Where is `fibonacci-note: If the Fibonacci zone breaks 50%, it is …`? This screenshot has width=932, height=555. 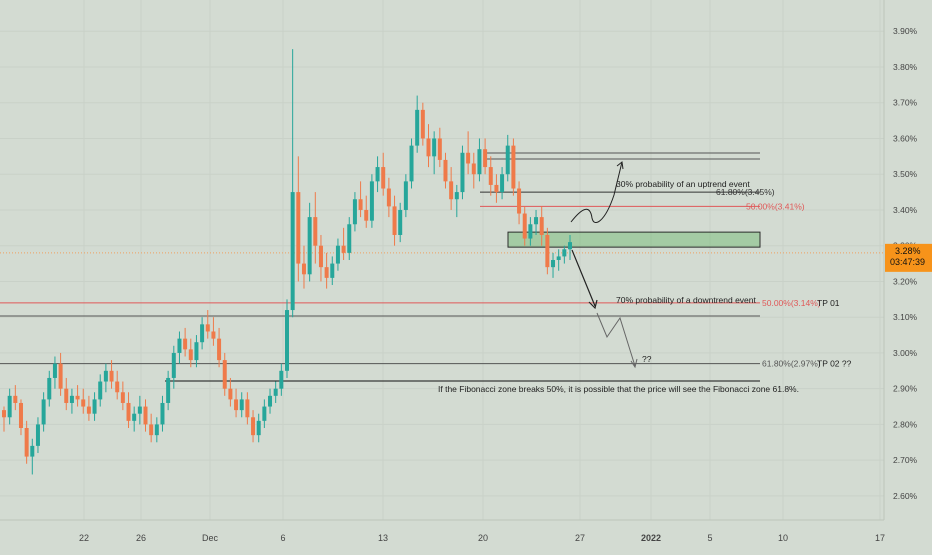
fibonacci-note: If the Fibonacci zone breaks 50%, it is … is located at coordinates (618, 389).